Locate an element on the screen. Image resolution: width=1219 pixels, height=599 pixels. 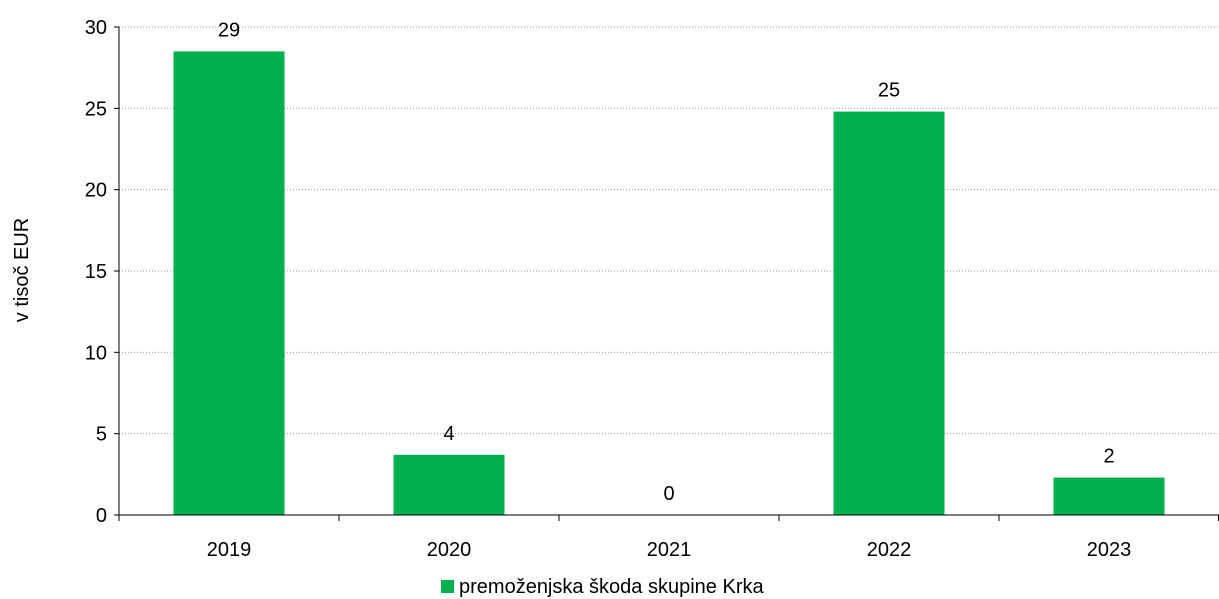
y-tick-label: 5 is located at coordinates (101, 435).